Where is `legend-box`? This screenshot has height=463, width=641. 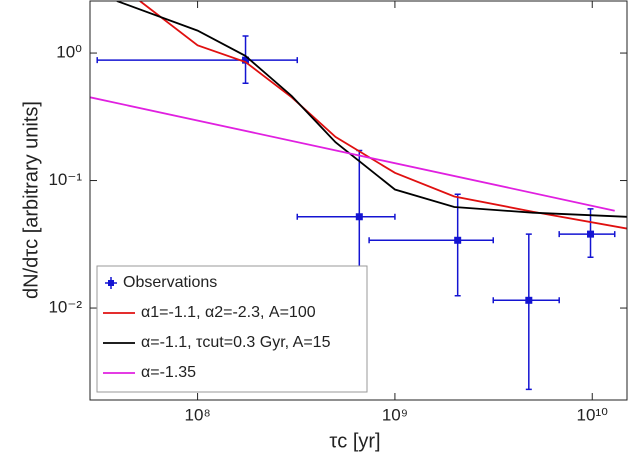 legend-box is located at coordinates (232, 329).